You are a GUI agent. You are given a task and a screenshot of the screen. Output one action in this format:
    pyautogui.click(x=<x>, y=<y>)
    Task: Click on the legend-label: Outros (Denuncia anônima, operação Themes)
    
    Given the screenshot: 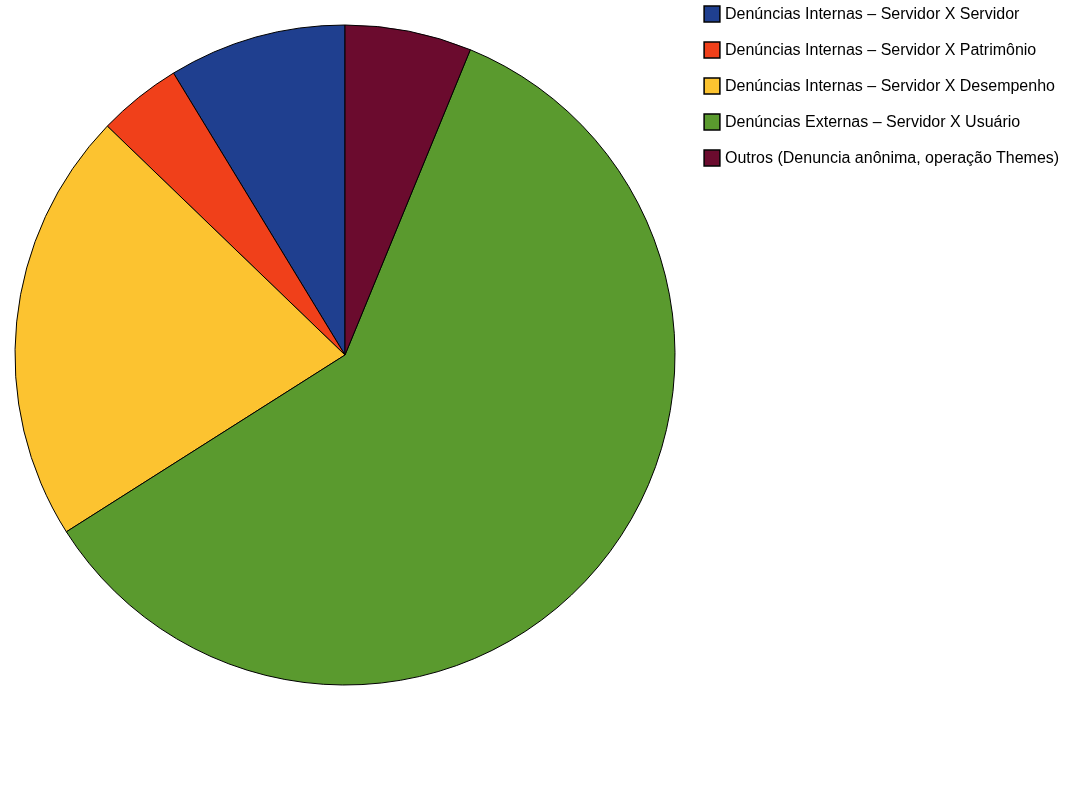 What is the action you would take?
    pyautogui.click(x=892, y=157)
    